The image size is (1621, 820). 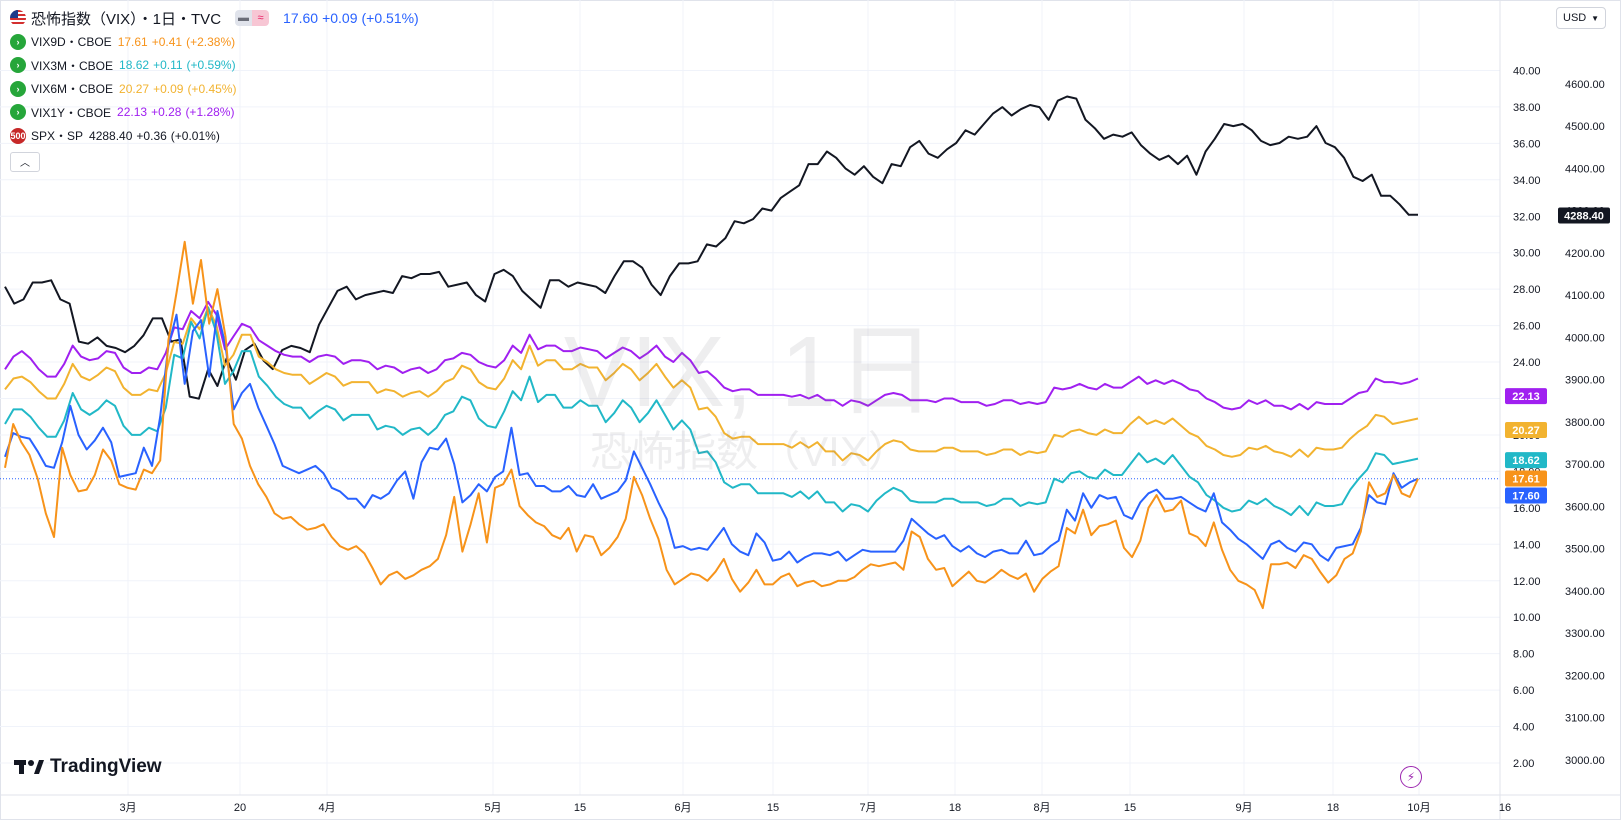 I want to click on axis-tick-right: 3200.00, so click(x=1585, y=676).